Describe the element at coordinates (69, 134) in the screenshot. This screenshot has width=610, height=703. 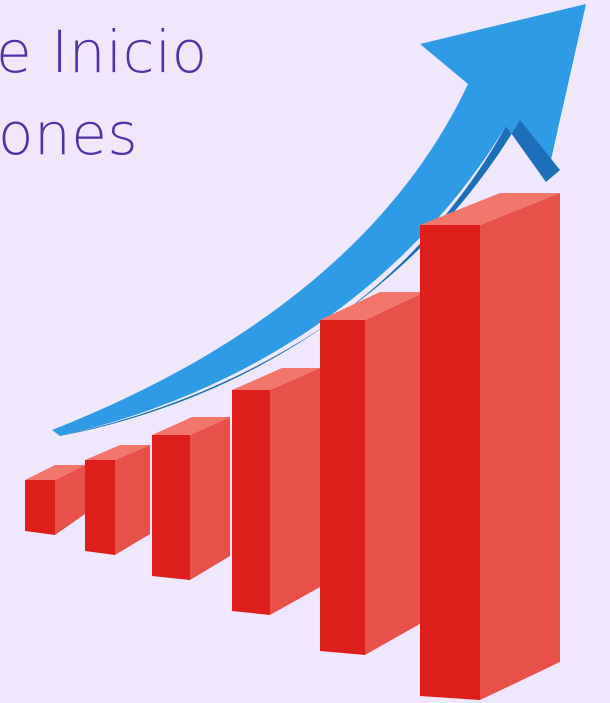
I see `title-line: ones` at that location.